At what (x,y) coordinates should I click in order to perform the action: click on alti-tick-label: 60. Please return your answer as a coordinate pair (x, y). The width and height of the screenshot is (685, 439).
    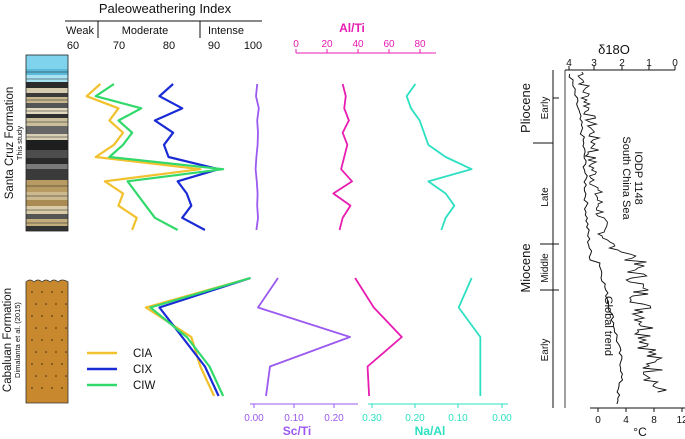
    Looking at the image, I should click on (389, 44).